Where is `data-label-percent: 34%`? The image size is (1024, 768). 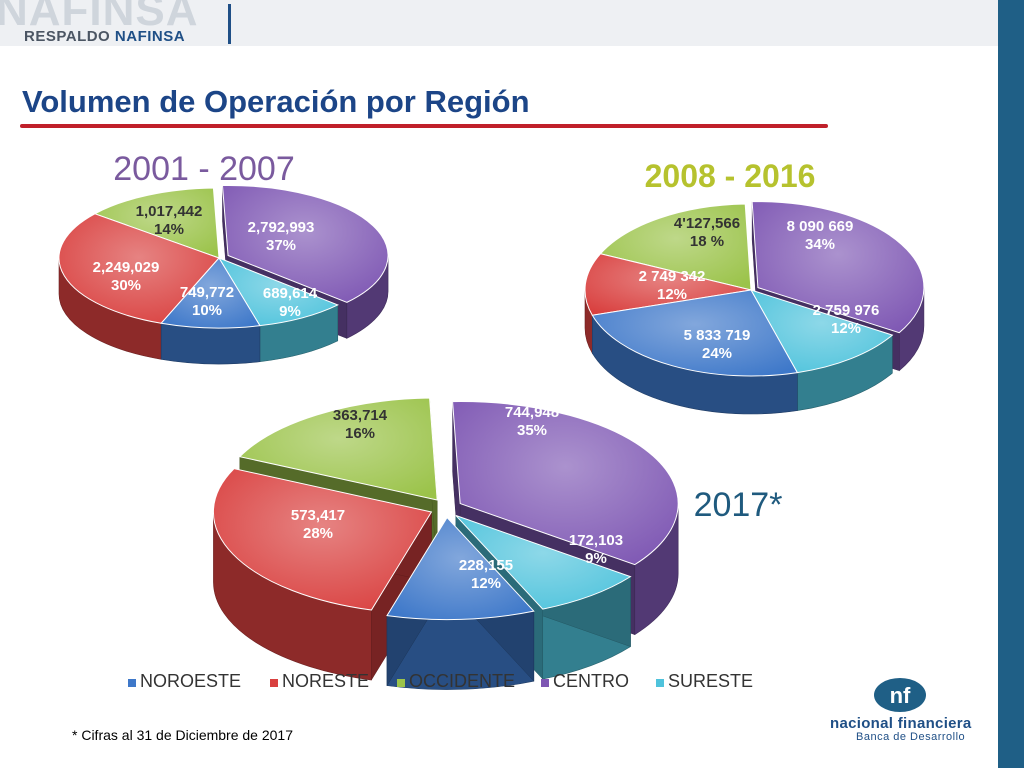 data-label-percent: 34% is located at coordinates (820, 244).